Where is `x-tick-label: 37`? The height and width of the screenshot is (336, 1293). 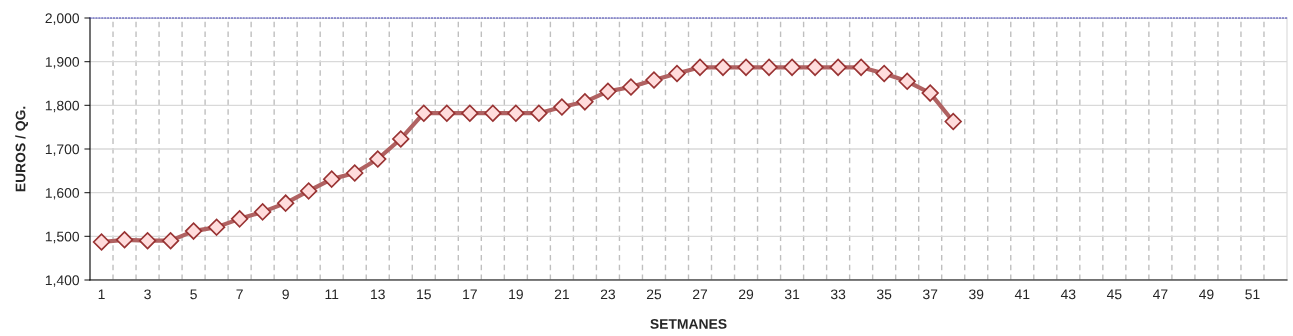
x-tick-label: 37 is located at coordinates (930, 294).